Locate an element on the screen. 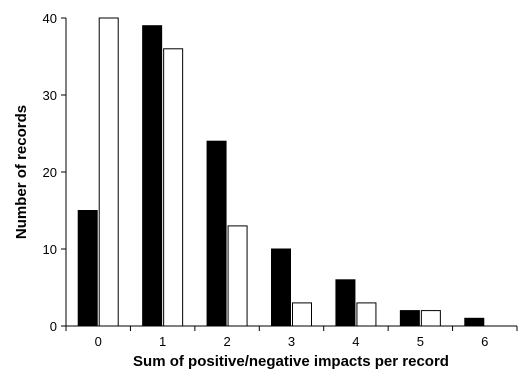  y-ticks-group: 0 10 20 30 40 is located at coordinates (54, 172).